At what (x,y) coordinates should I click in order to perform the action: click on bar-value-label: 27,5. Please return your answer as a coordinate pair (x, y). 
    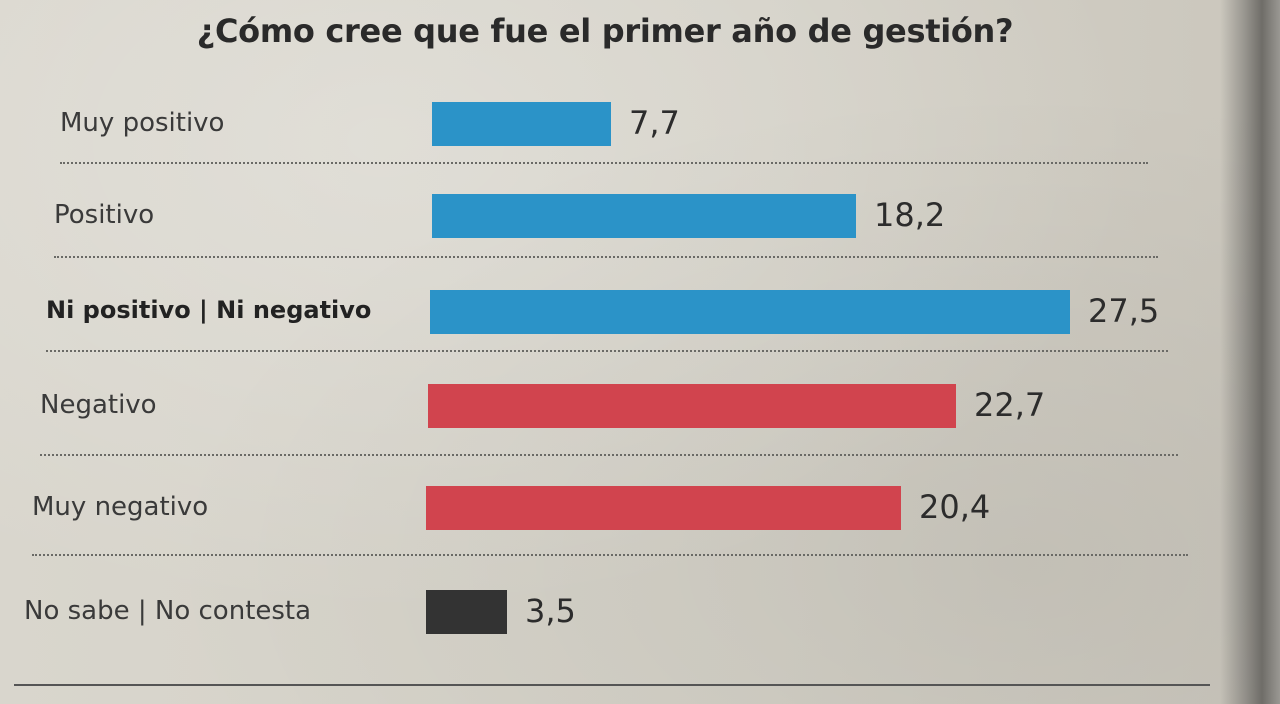
    Looking at the image, I should click on (1124, 311).